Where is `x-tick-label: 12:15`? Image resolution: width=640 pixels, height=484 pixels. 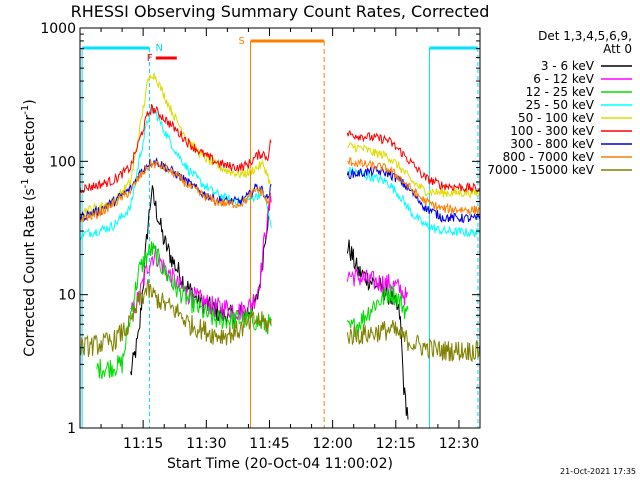
x-tick-label: 12:15 is located at coordinates (396, 444).